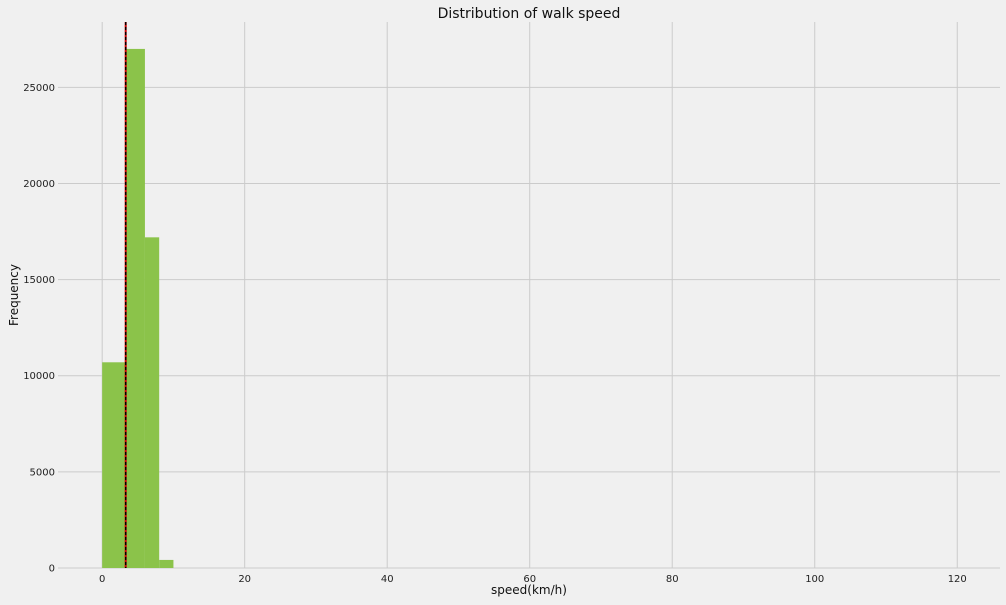 The width and height of the screenshot is (1006, 605). I want to click on x-axis-label: speed(km/h), so click(529, 590).